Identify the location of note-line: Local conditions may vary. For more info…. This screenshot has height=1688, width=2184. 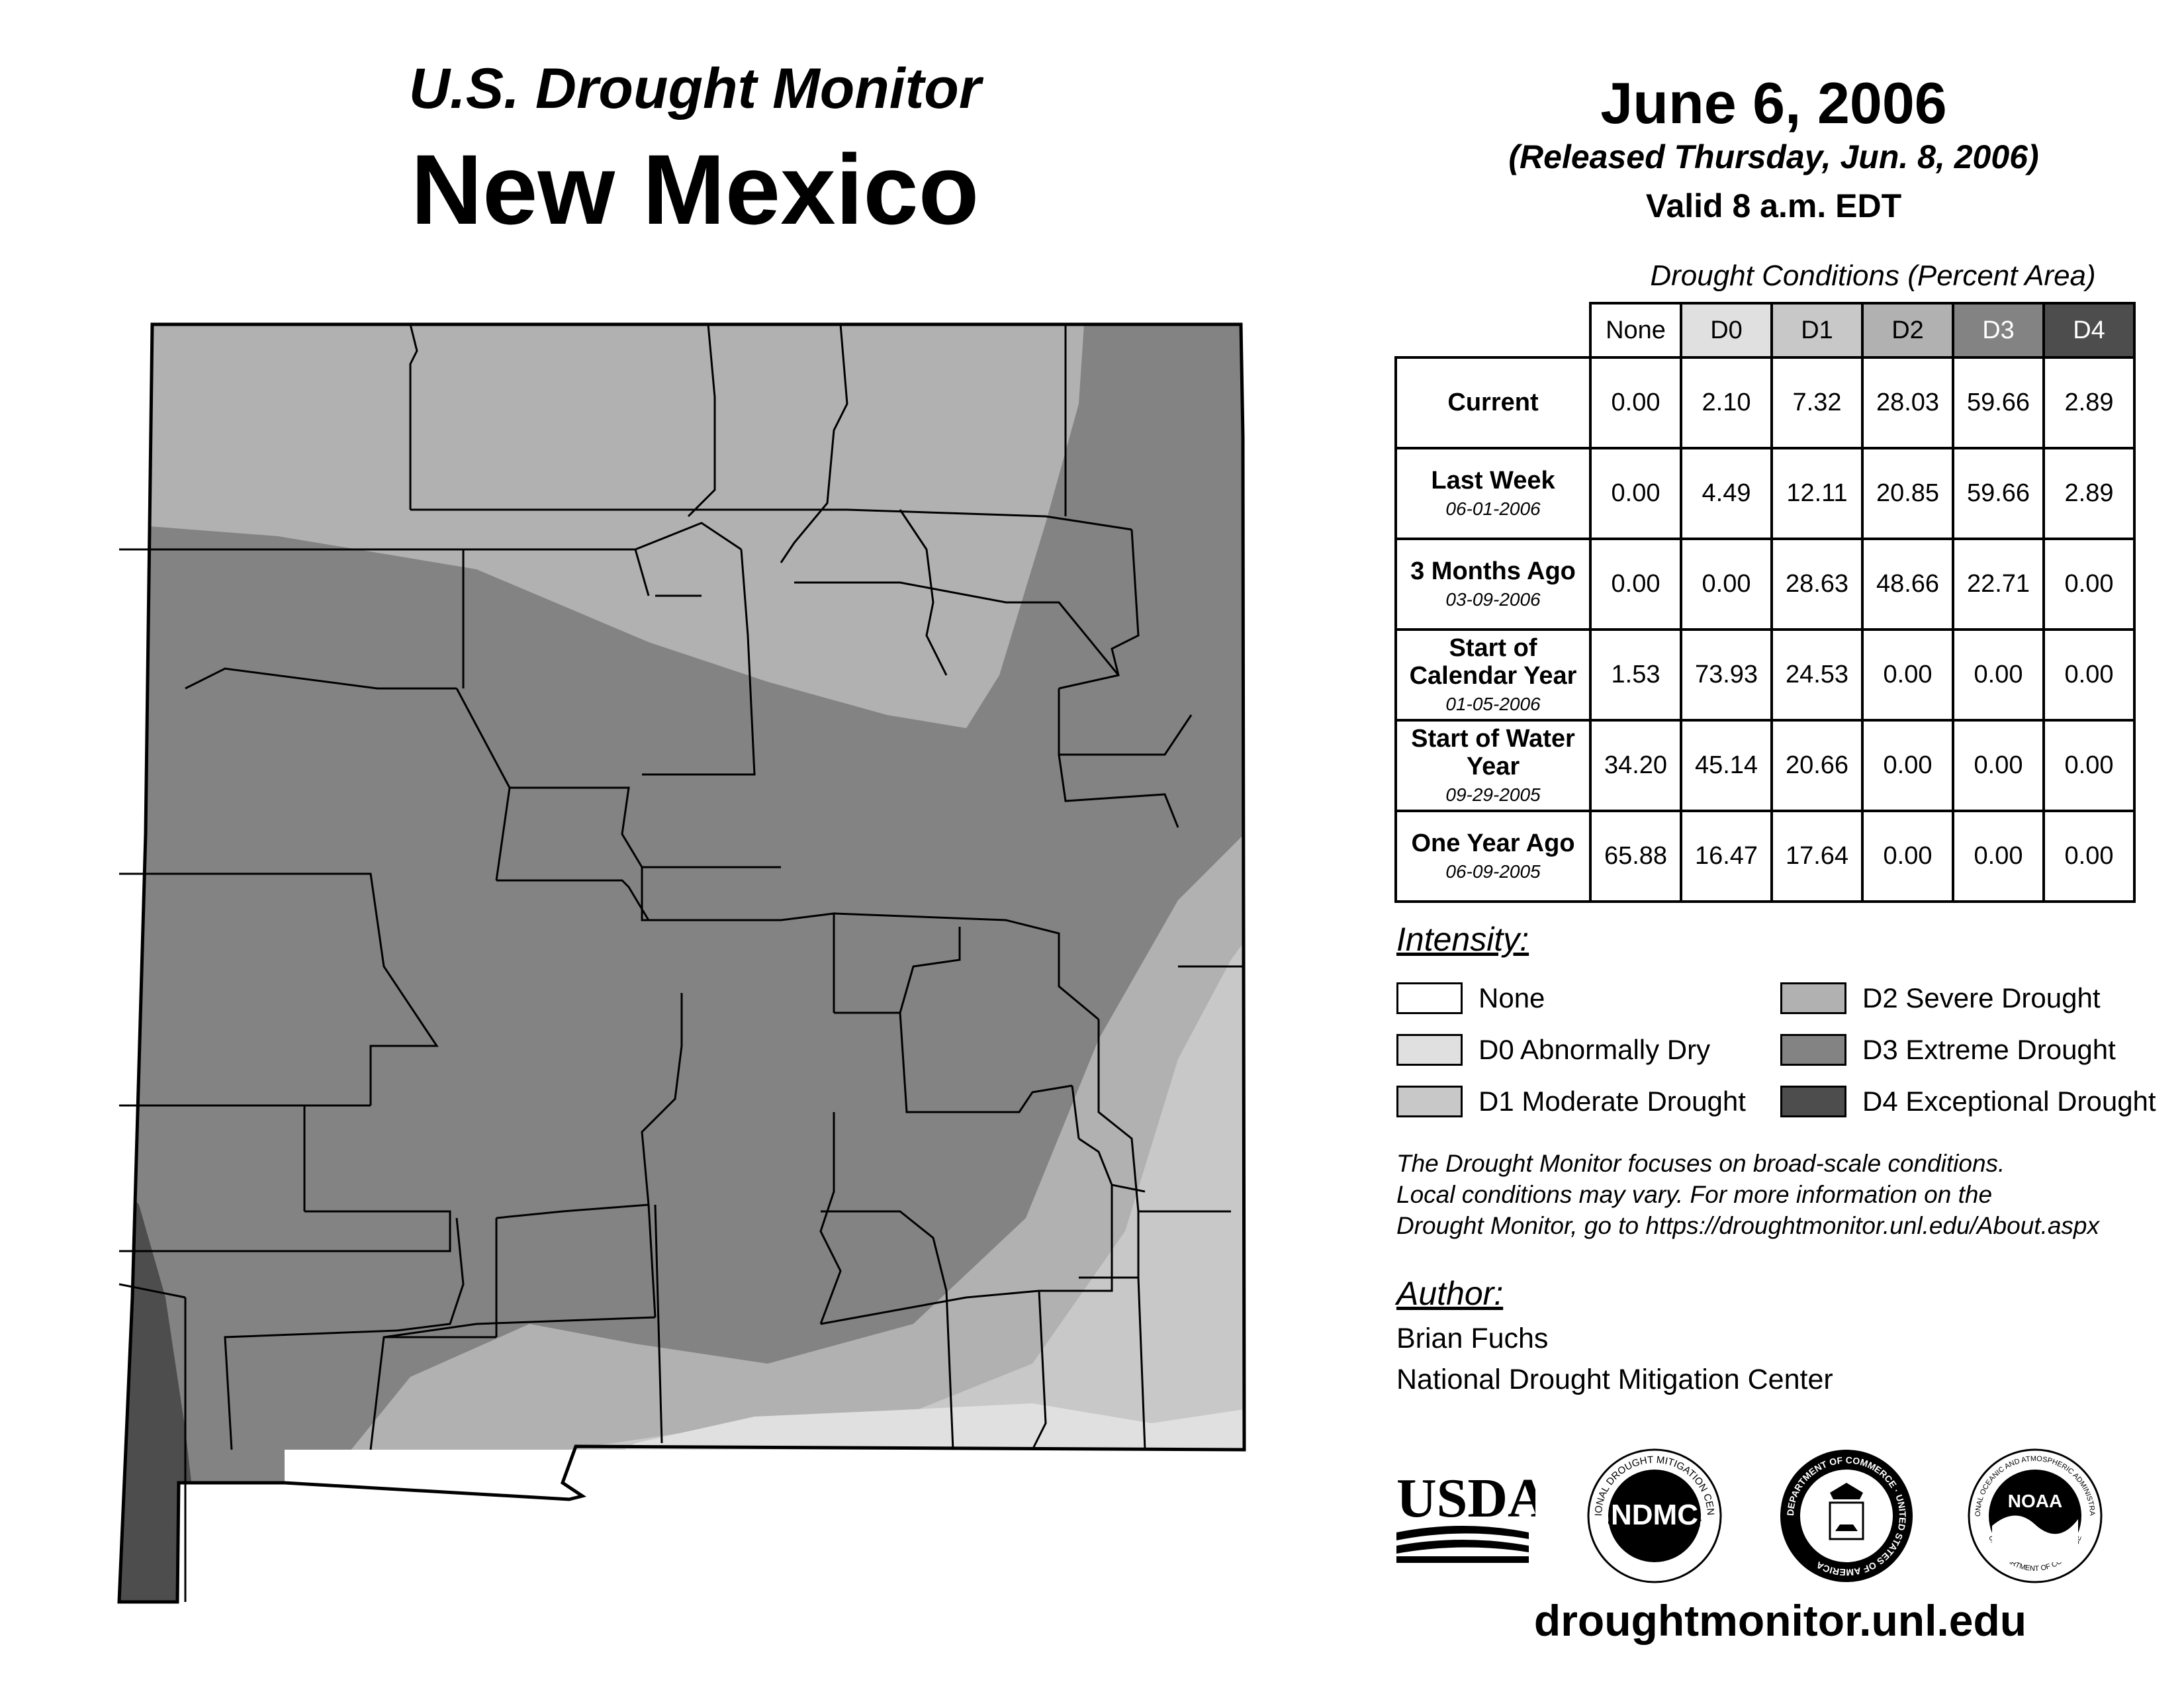
(1695, 1194).